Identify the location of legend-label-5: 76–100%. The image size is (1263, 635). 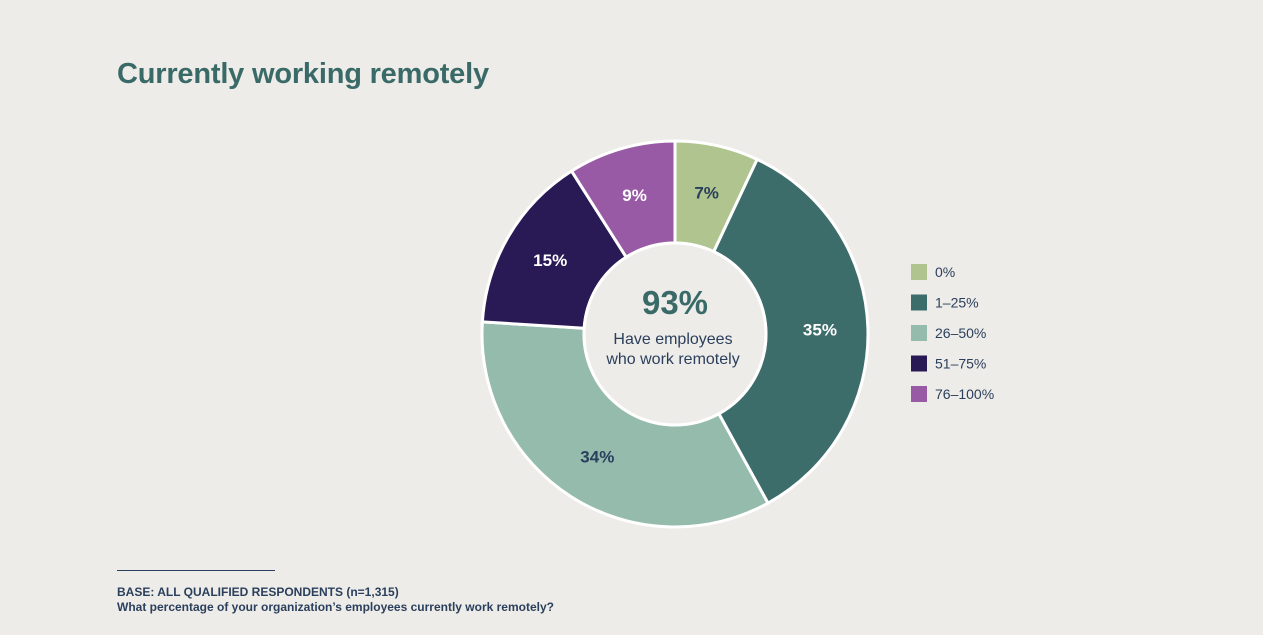
(964, 394).